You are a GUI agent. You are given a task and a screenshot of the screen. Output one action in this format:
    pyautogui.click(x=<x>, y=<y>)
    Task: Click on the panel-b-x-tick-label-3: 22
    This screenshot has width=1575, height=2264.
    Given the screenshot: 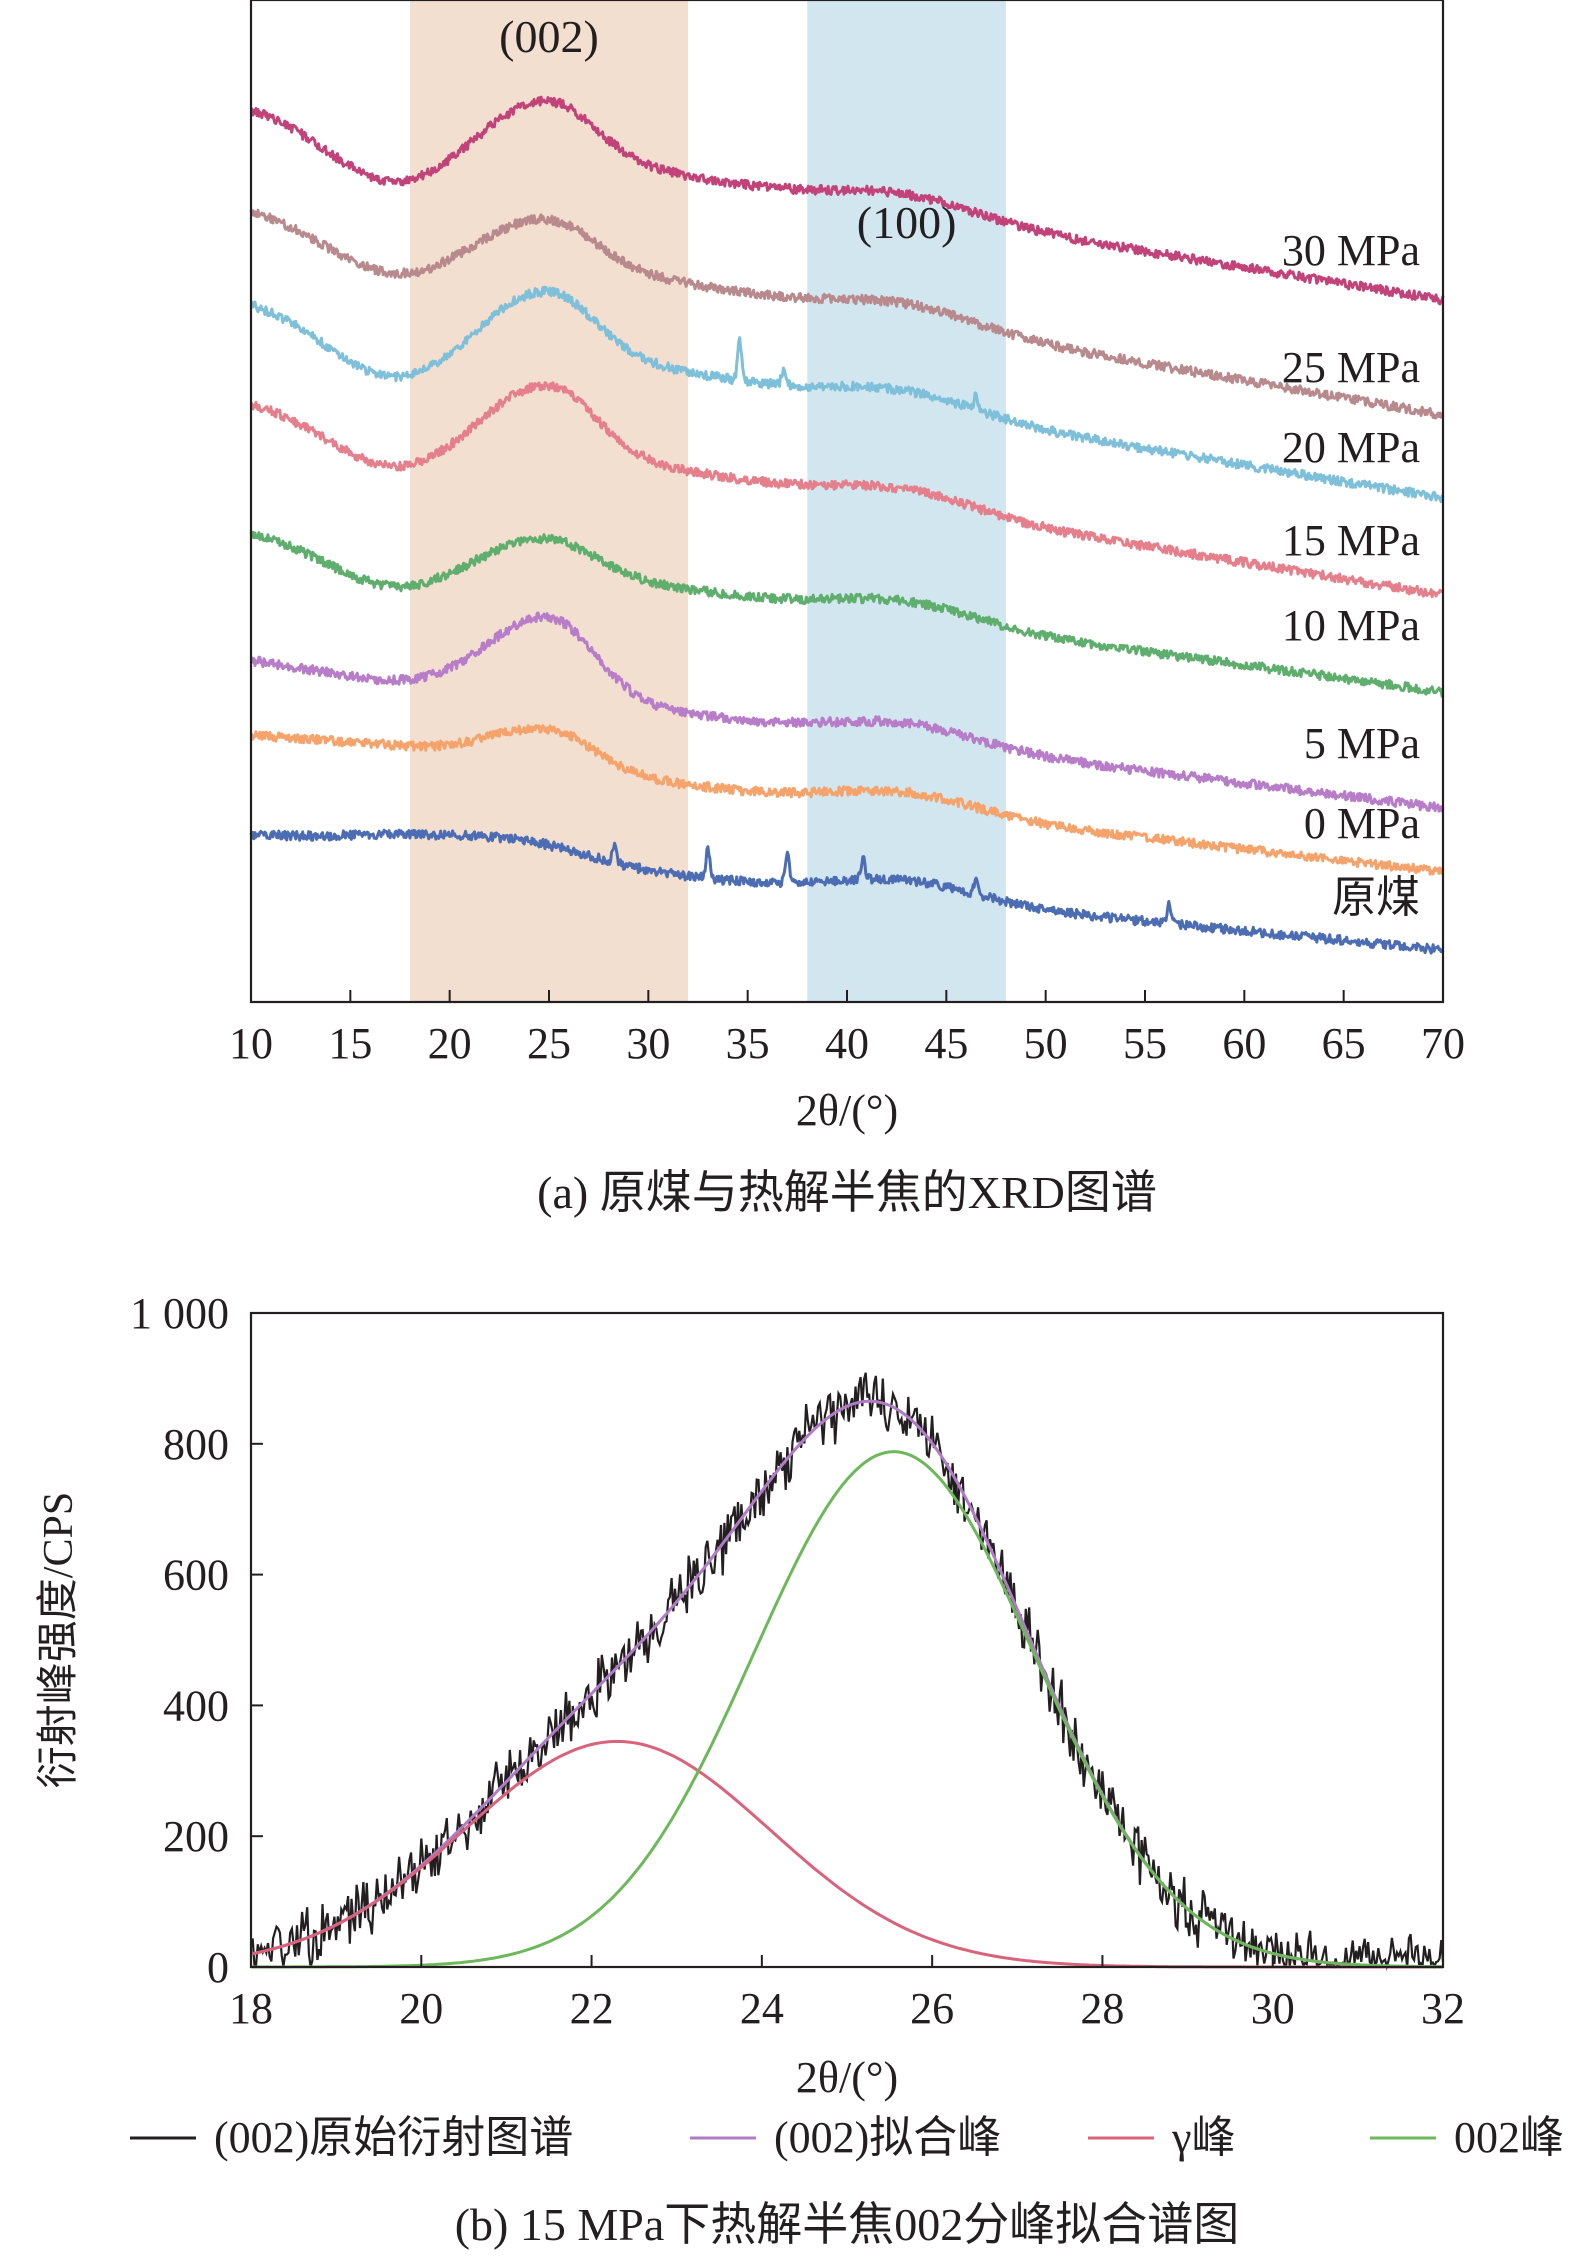 What is the action you would take?
    pyautogui.click(x=592, y=2008)
    